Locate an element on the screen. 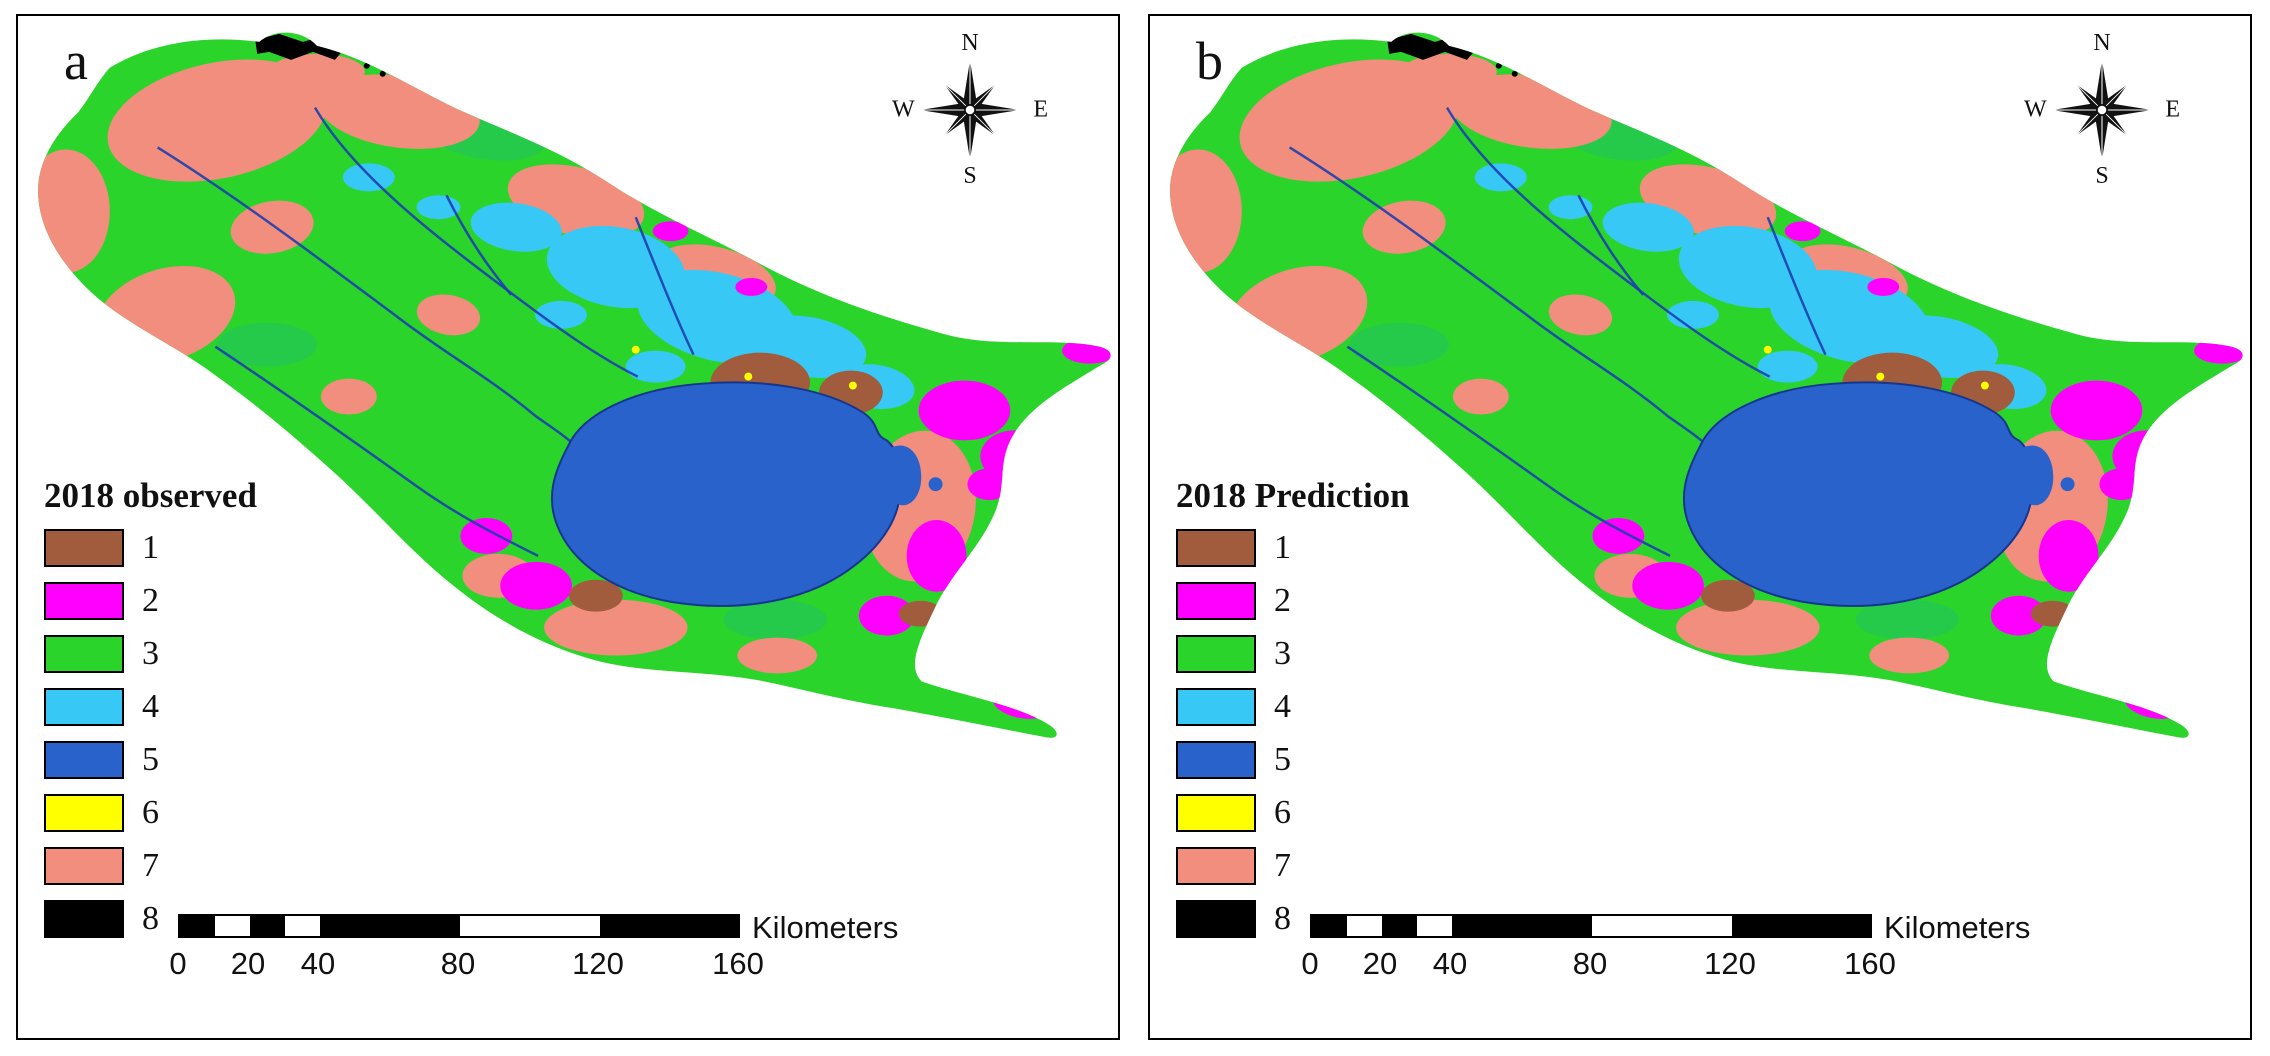 Image resolution: width=2270 pixels, height=1056 pixels. legend-item-value: 8 is located at coordinates (150, 918).